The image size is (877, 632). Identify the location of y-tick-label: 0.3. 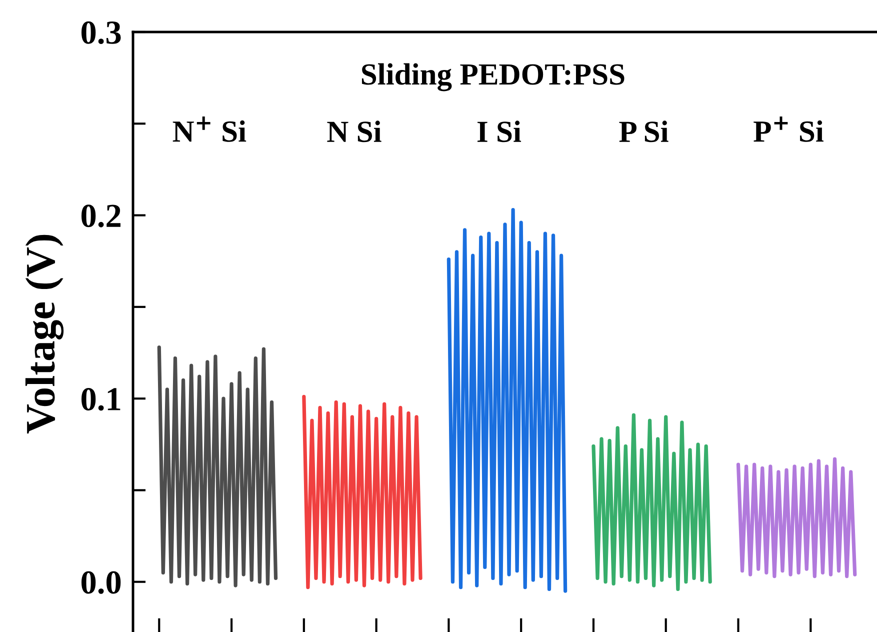
(101, 32).